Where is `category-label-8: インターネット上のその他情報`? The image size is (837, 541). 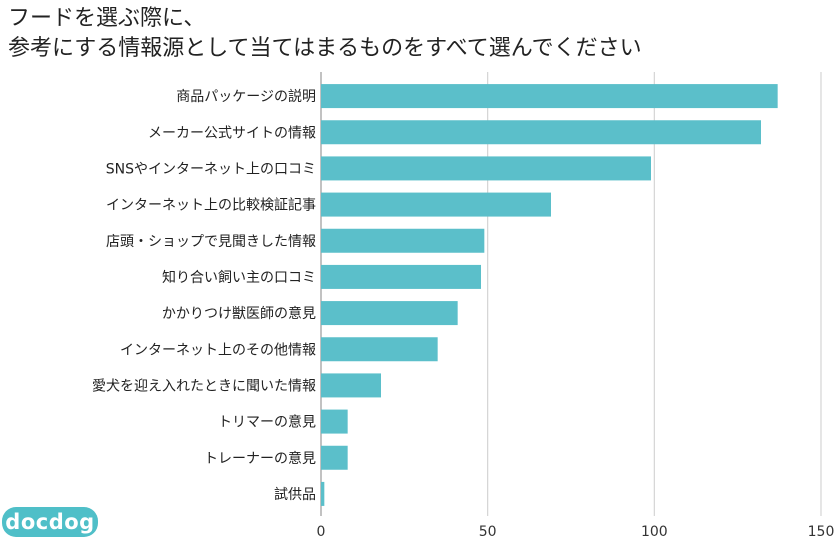 category-label-8: インターネット上のその他情報 is located at coordinates (218, 350).